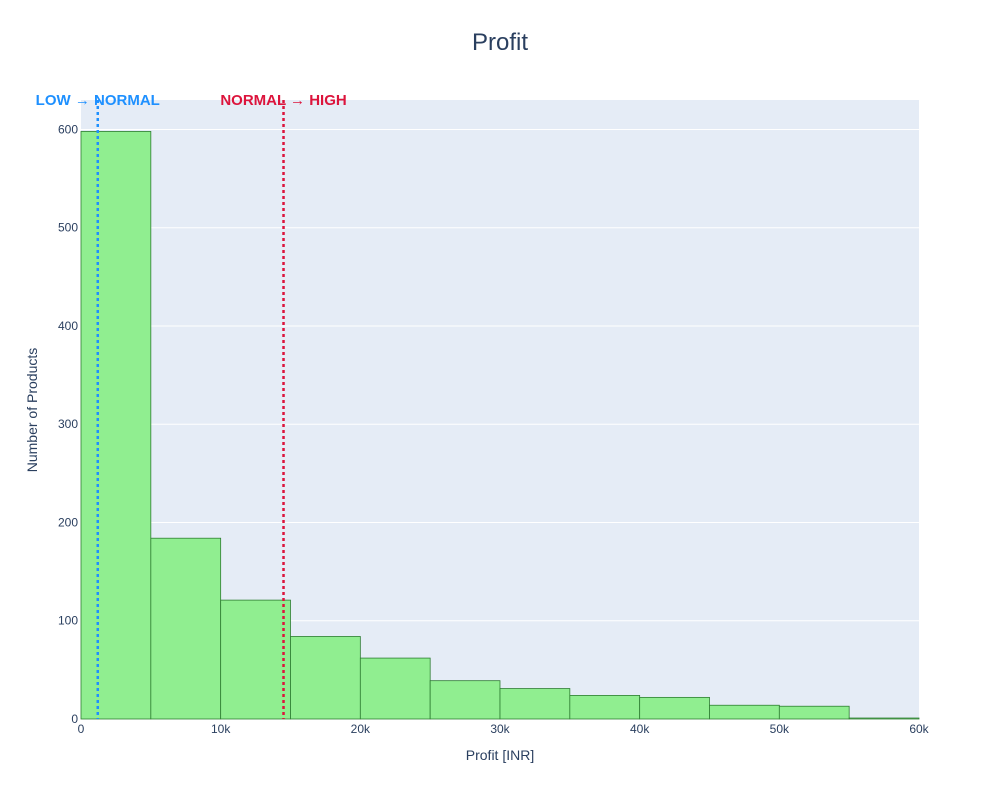 Image resolution: width=1000 pixels, height=805 pixels. Describe the element at coordinates (780, 729) in the screenshot. I see `x-tick-label: 50k` at that location.